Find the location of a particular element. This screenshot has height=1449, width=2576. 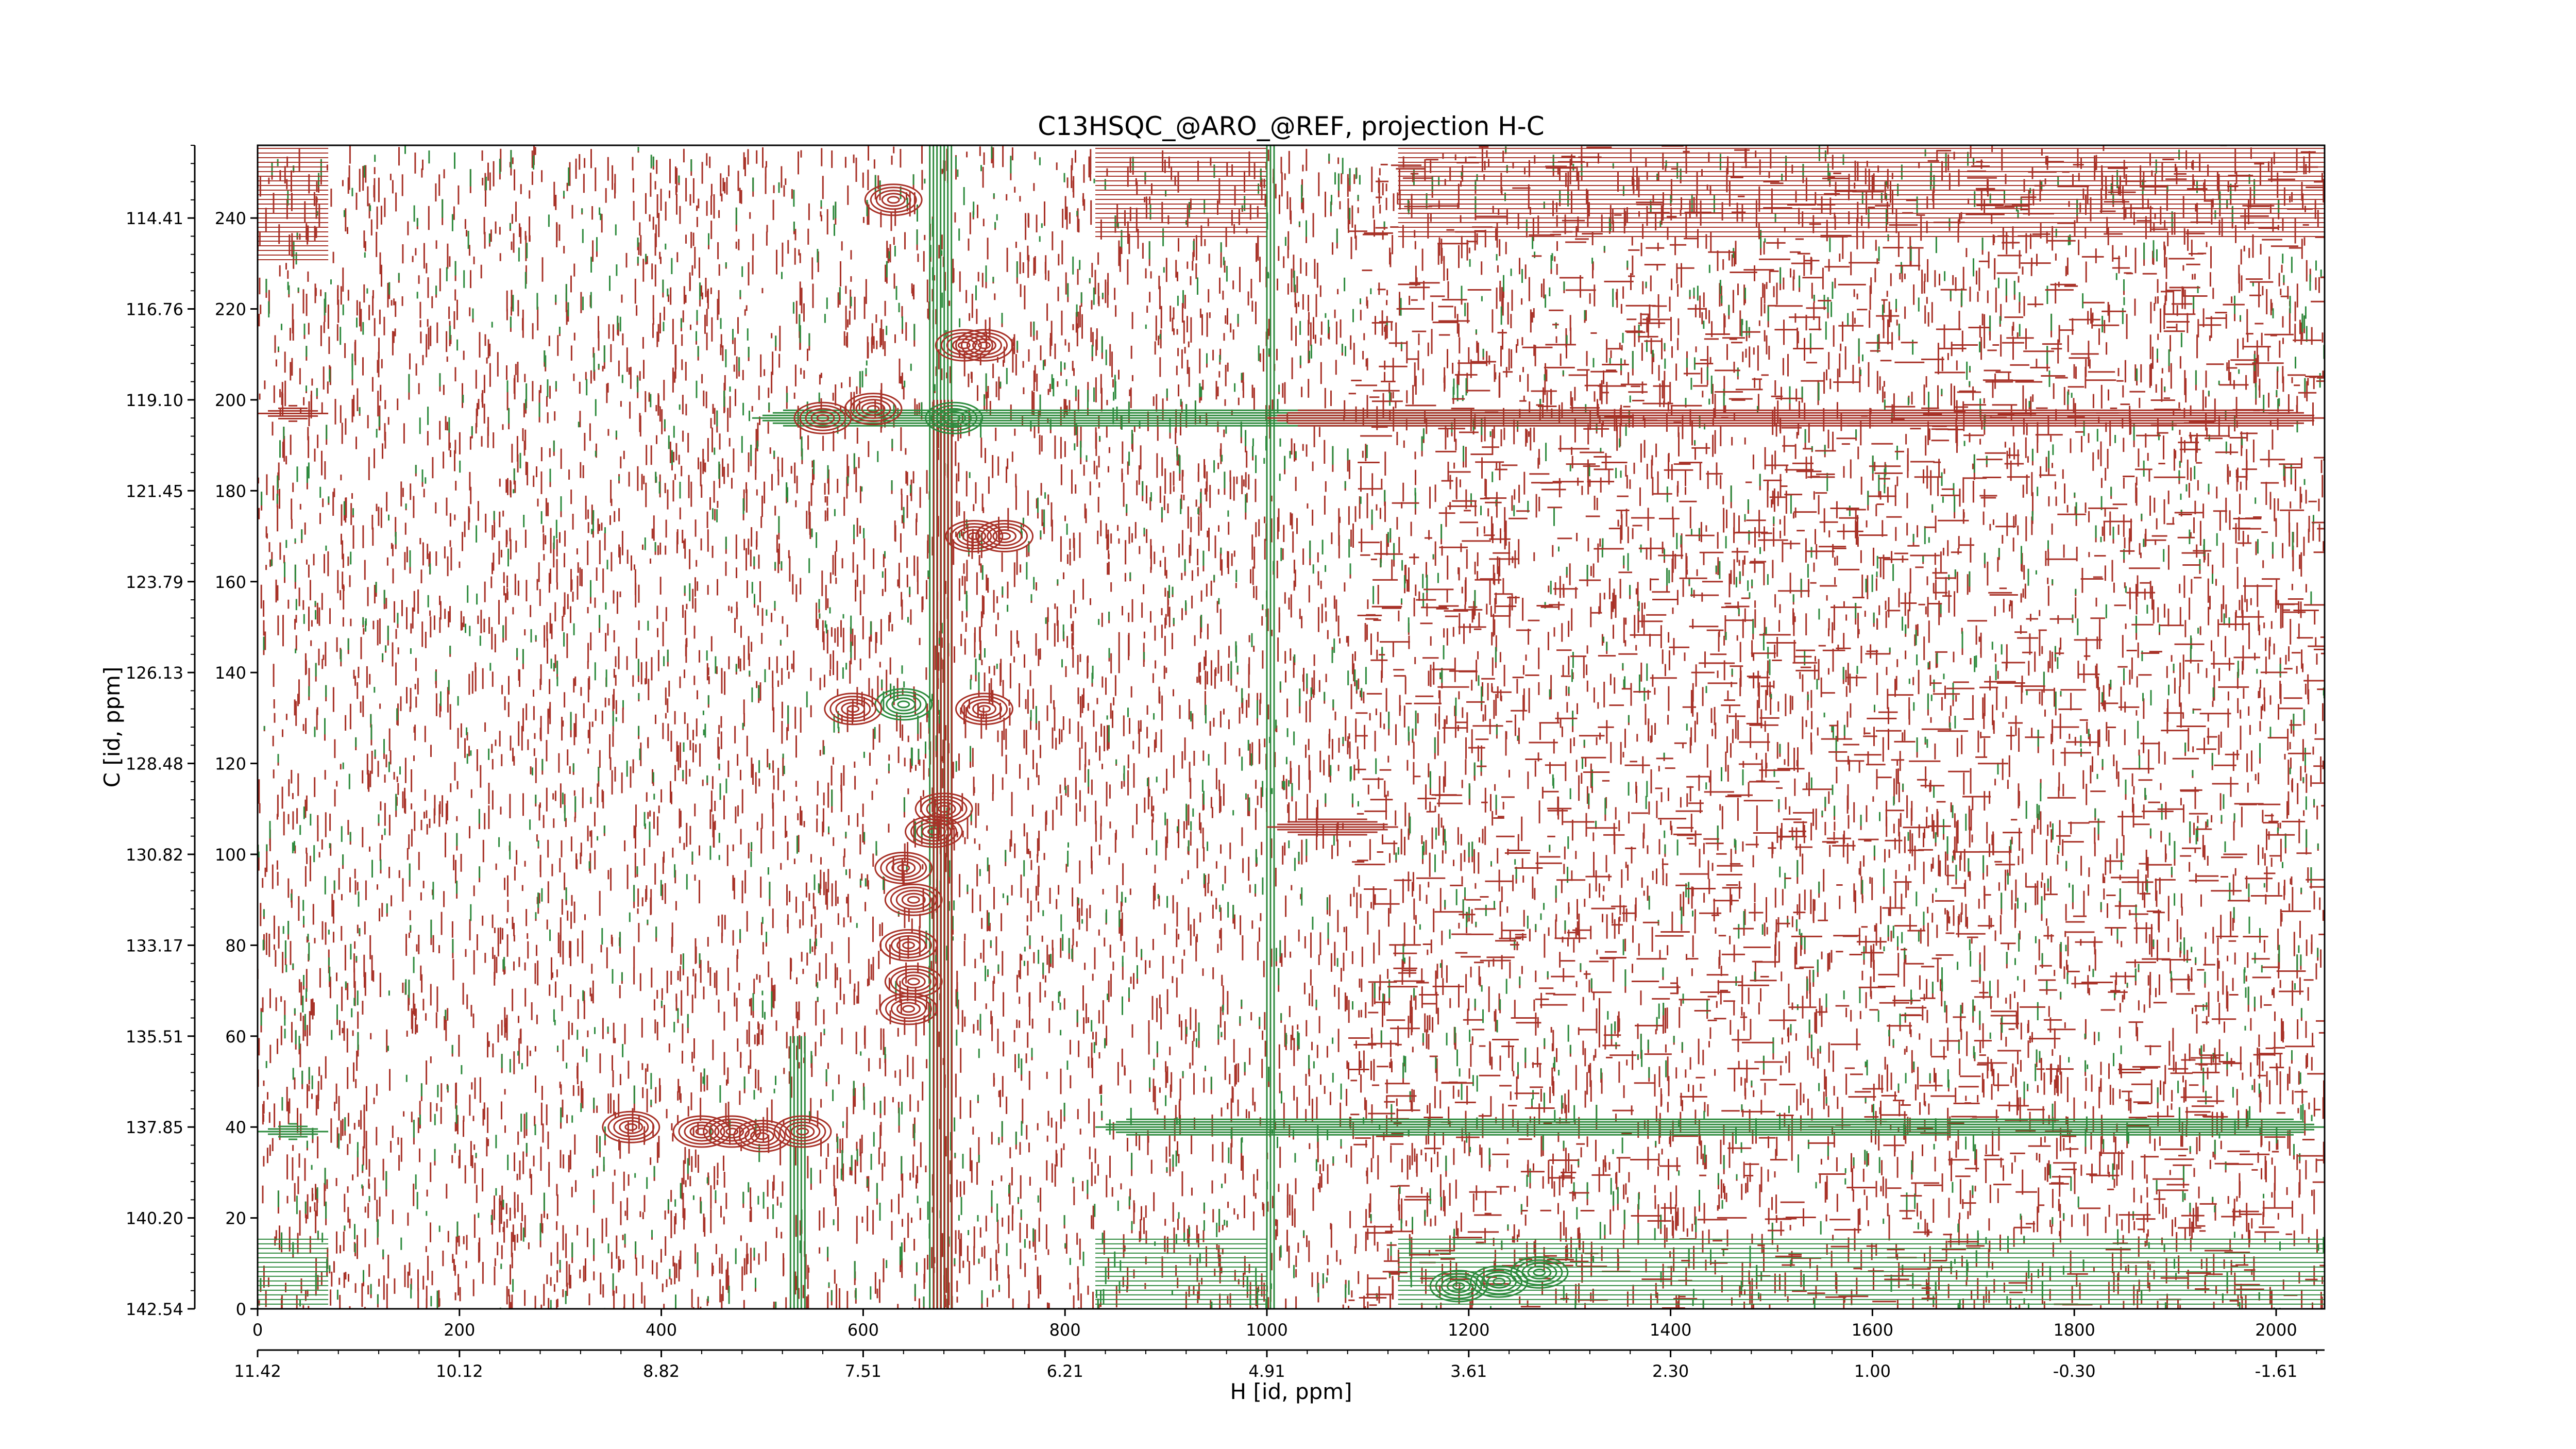

x-ppm-axis-tick: -1.61 is located at coordinates (2276, 1365).